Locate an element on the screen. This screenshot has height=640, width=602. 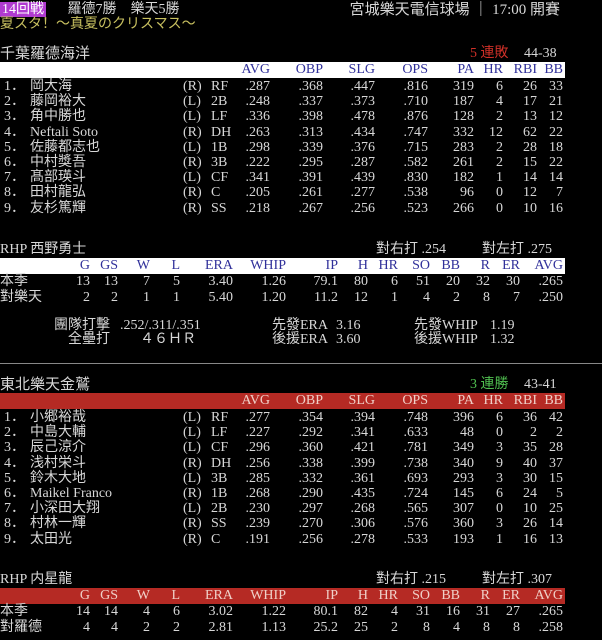
stat-avg: .239 is located at coordinates (258, 524).